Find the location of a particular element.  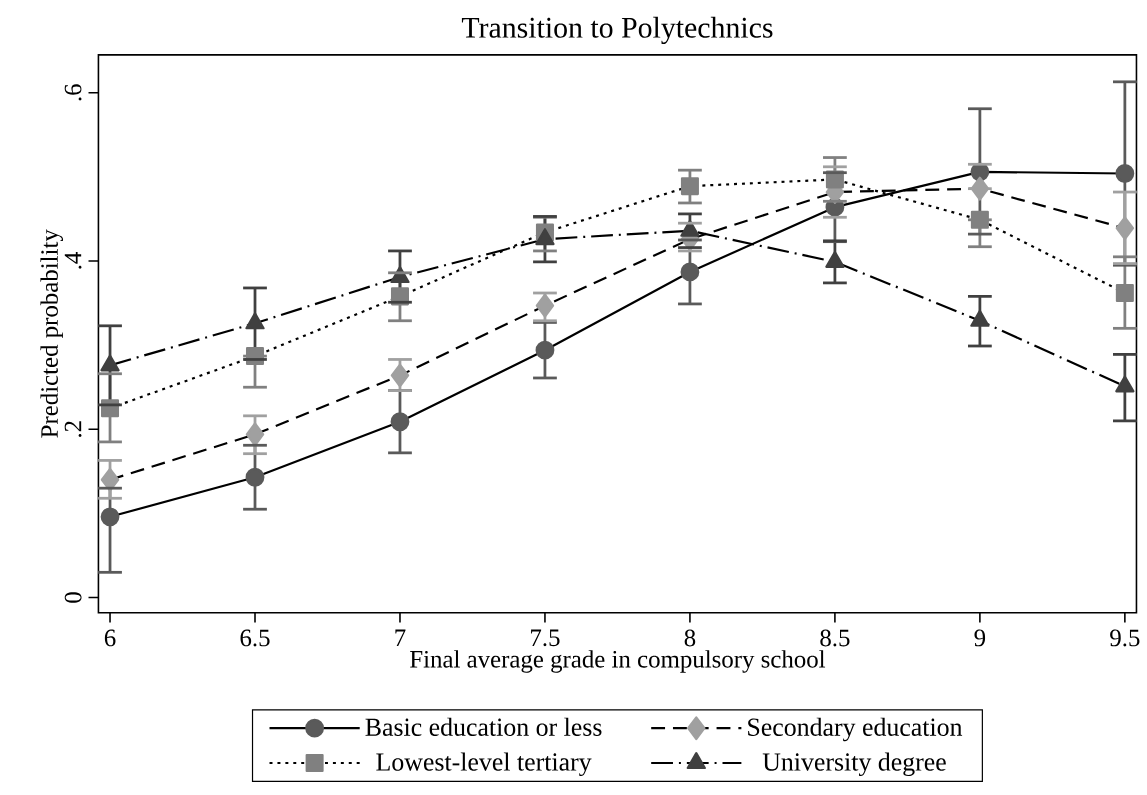

x-tick-label: 7.5 is located at coordinates (545, 638).